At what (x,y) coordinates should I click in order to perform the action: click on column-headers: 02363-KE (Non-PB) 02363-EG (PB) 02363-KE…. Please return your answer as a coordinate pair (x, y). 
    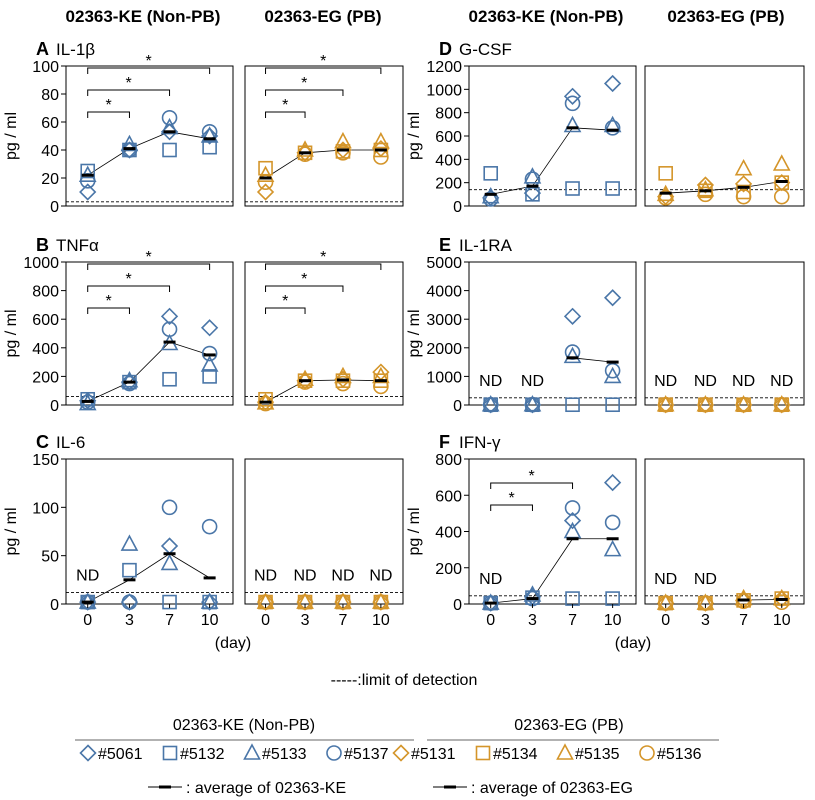
    Looking at the image, I should click on (425, 16).